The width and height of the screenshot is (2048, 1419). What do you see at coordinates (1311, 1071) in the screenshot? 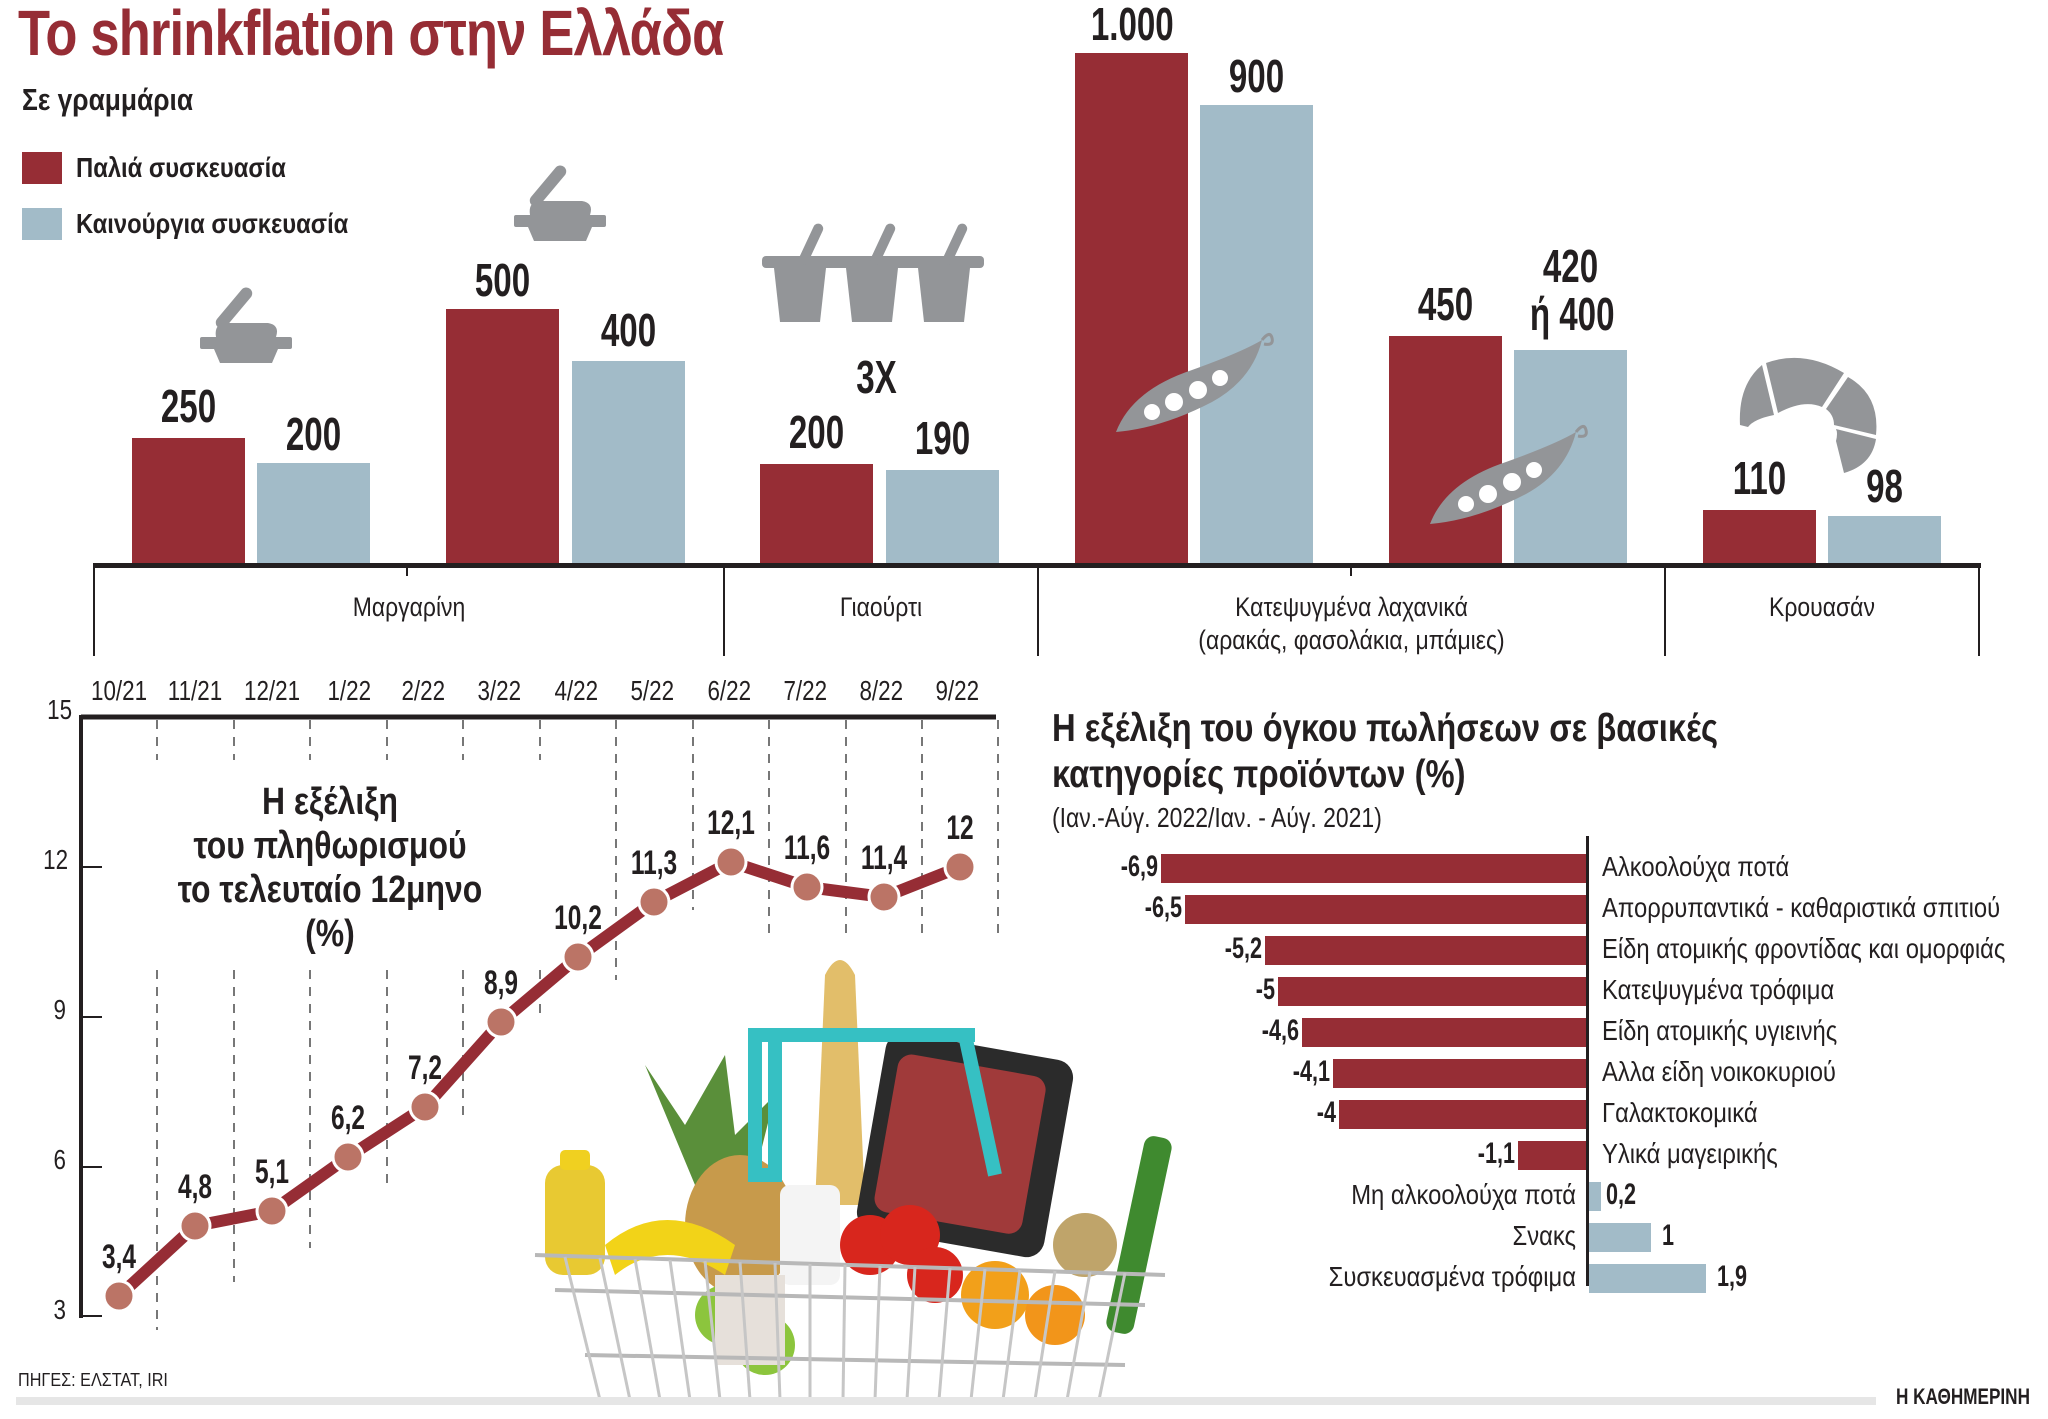
I see `hbar-value: -4,1` at bounding box center [1311, 1071].